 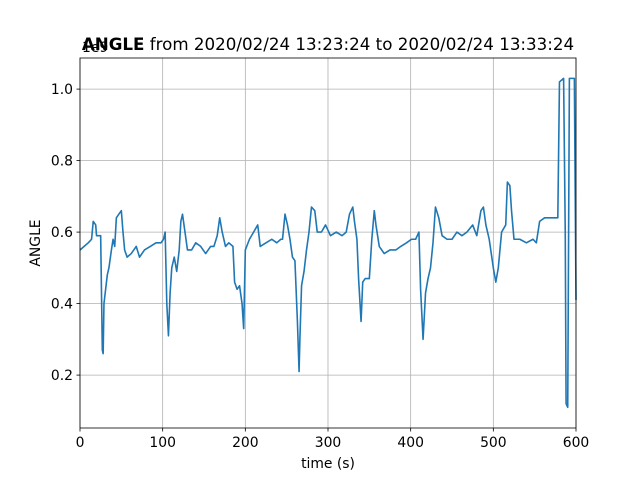 What do you see at coordinates (328, 443) in the screenshot?
I see `x-tick-label: 300` at bounding box center [328, 443].